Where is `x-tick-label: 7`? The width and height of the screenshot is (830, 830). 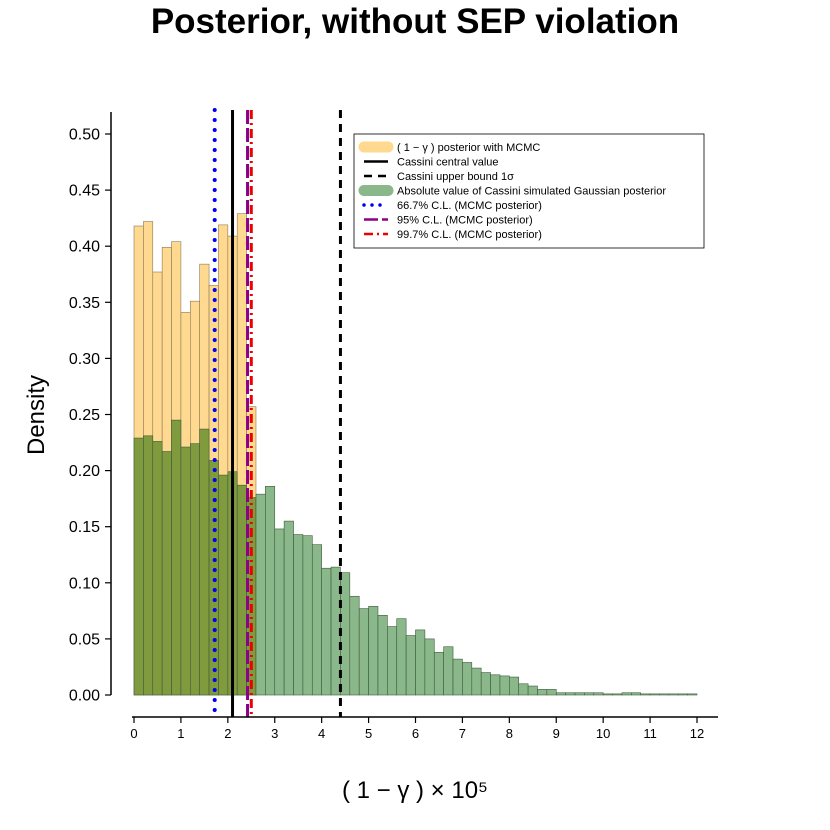
x-tick-label: 7 is located at coordinates (462, 733).